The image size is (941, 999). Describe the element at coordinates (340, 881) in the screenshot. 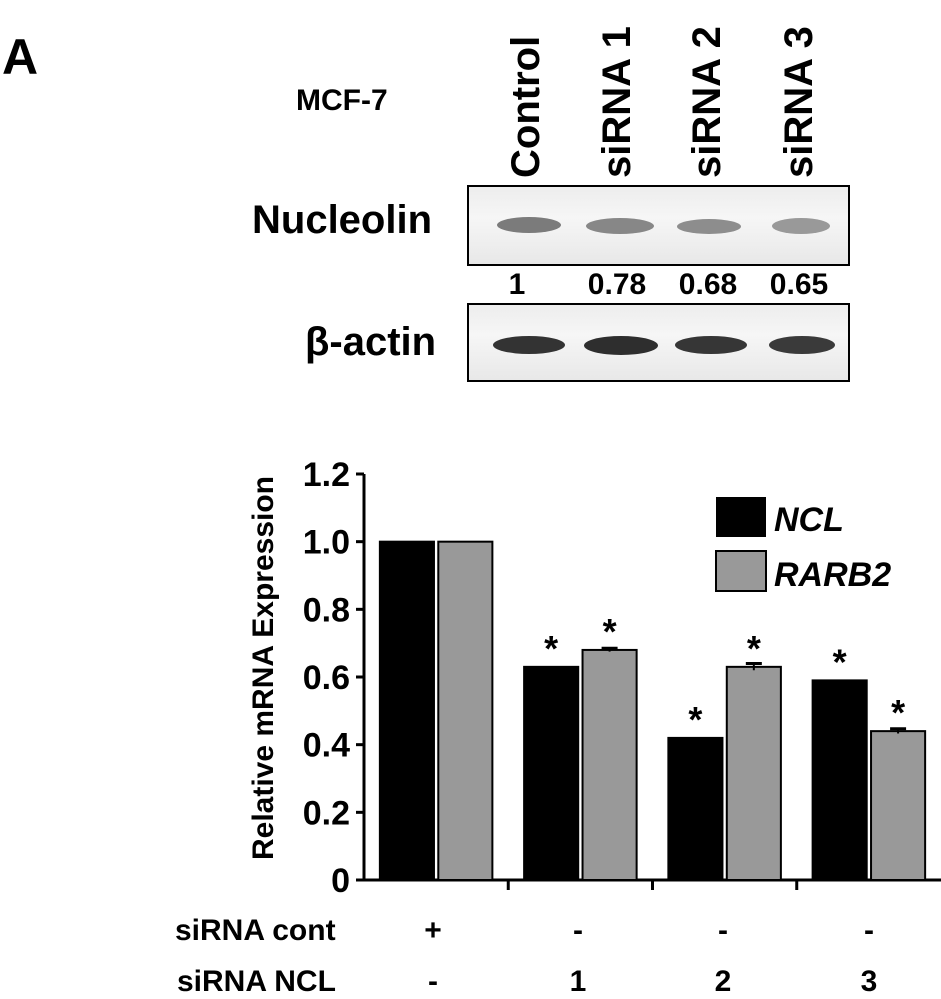

I see `y-tick-label: 0` at that location.